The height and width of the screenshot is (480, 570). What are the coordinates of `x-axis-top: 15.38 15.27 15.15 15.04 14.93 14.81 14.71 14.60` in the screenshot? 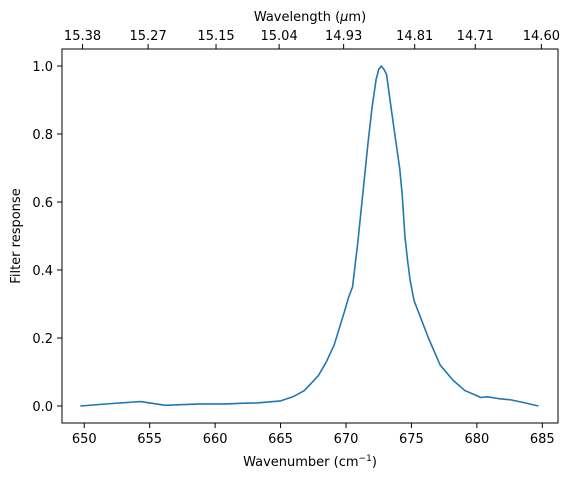 It's located at (312, 39).